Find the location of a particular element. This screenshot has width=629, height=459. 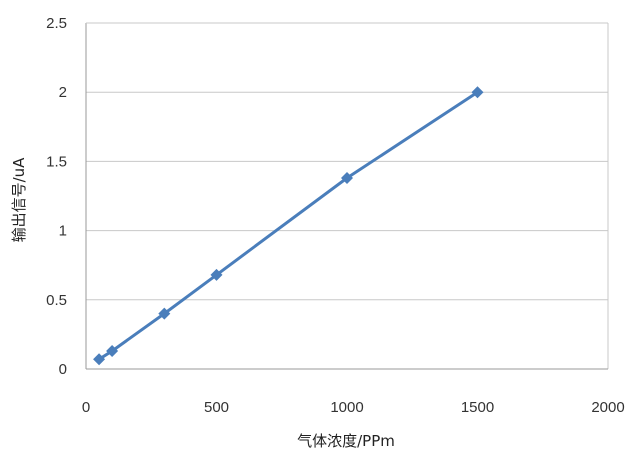

y-tick-label: 2.5 is located at coordinates (56, 23).